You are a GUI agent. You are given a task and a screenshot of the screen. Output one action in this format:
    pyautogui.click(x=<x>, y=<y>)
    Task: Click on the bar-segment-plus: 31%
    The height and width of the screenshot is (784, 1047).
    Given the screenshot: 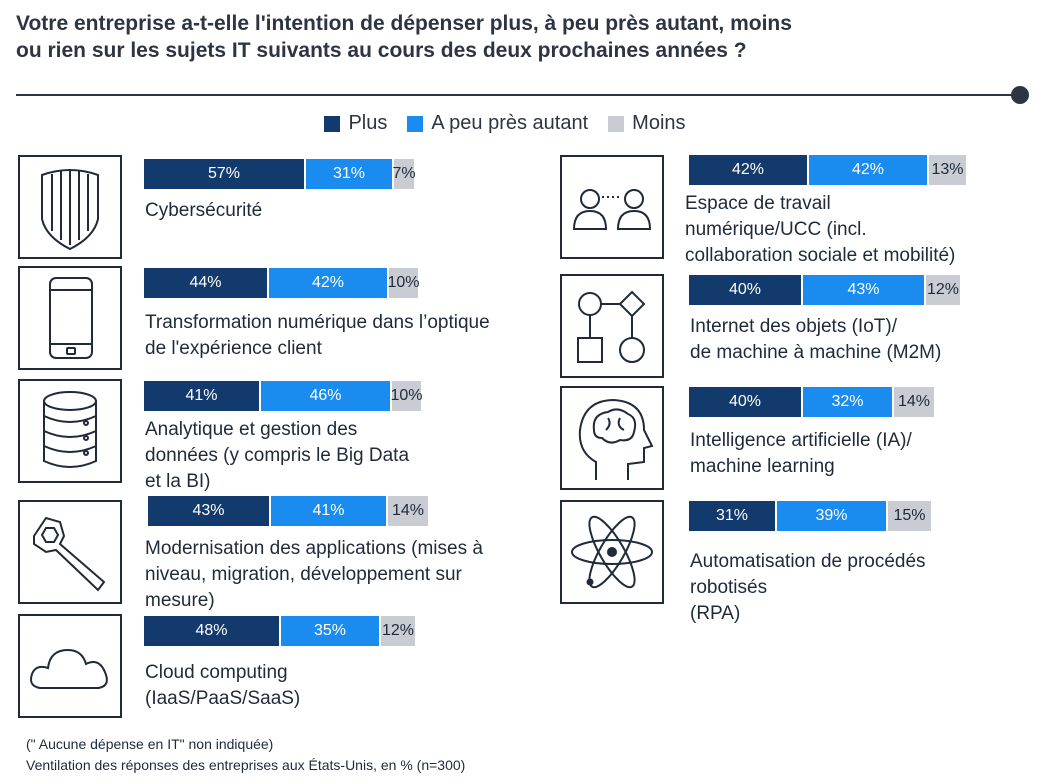 What is the action you would take?
    pyautogui.click(x=733, y=516)
    